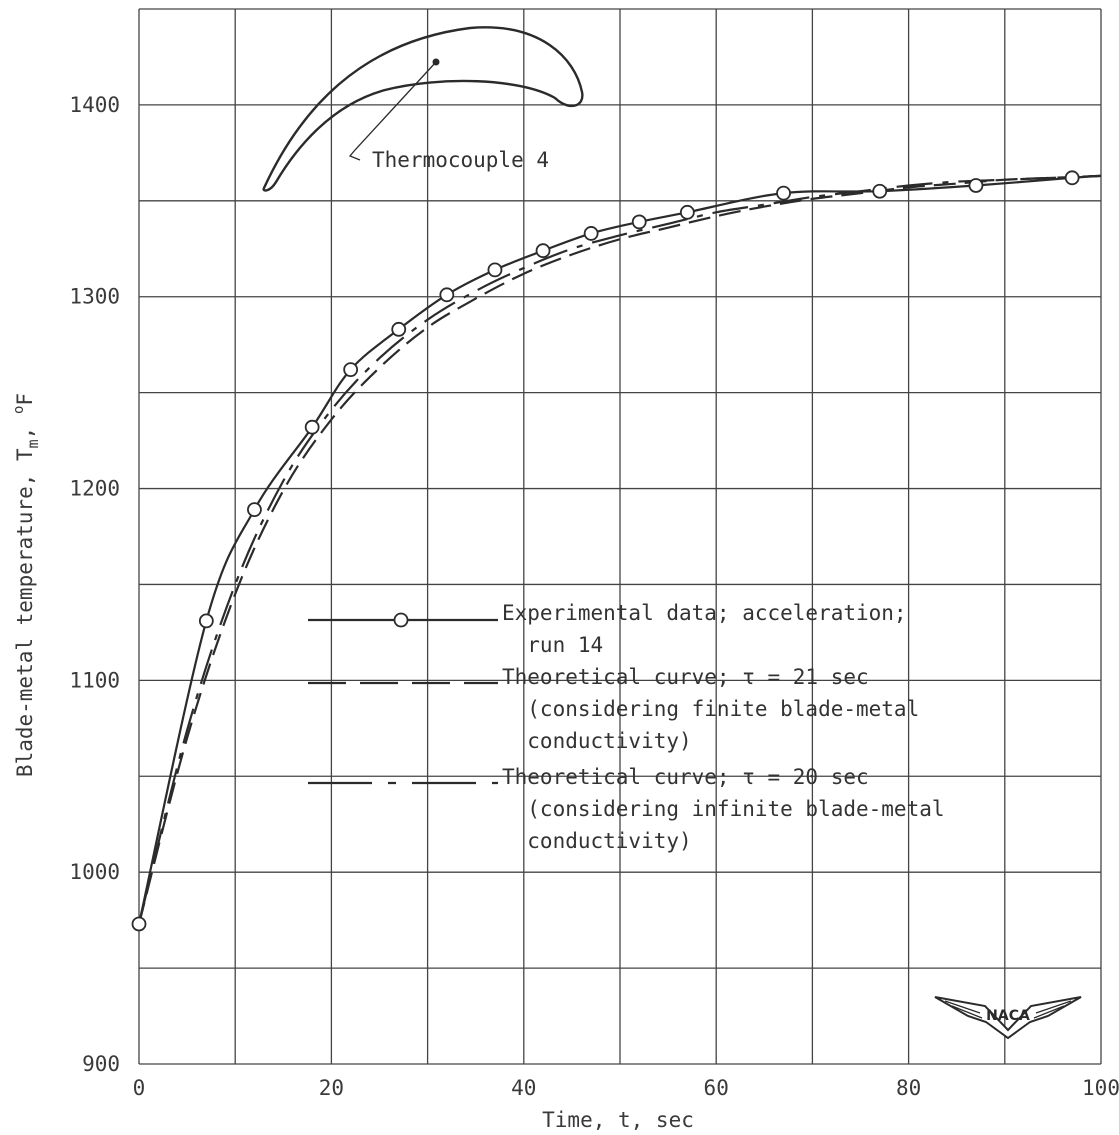 The height and width of the screenshot is (1135, 1119). I want to click on y-tick-label: 1400, so click(94, 105).